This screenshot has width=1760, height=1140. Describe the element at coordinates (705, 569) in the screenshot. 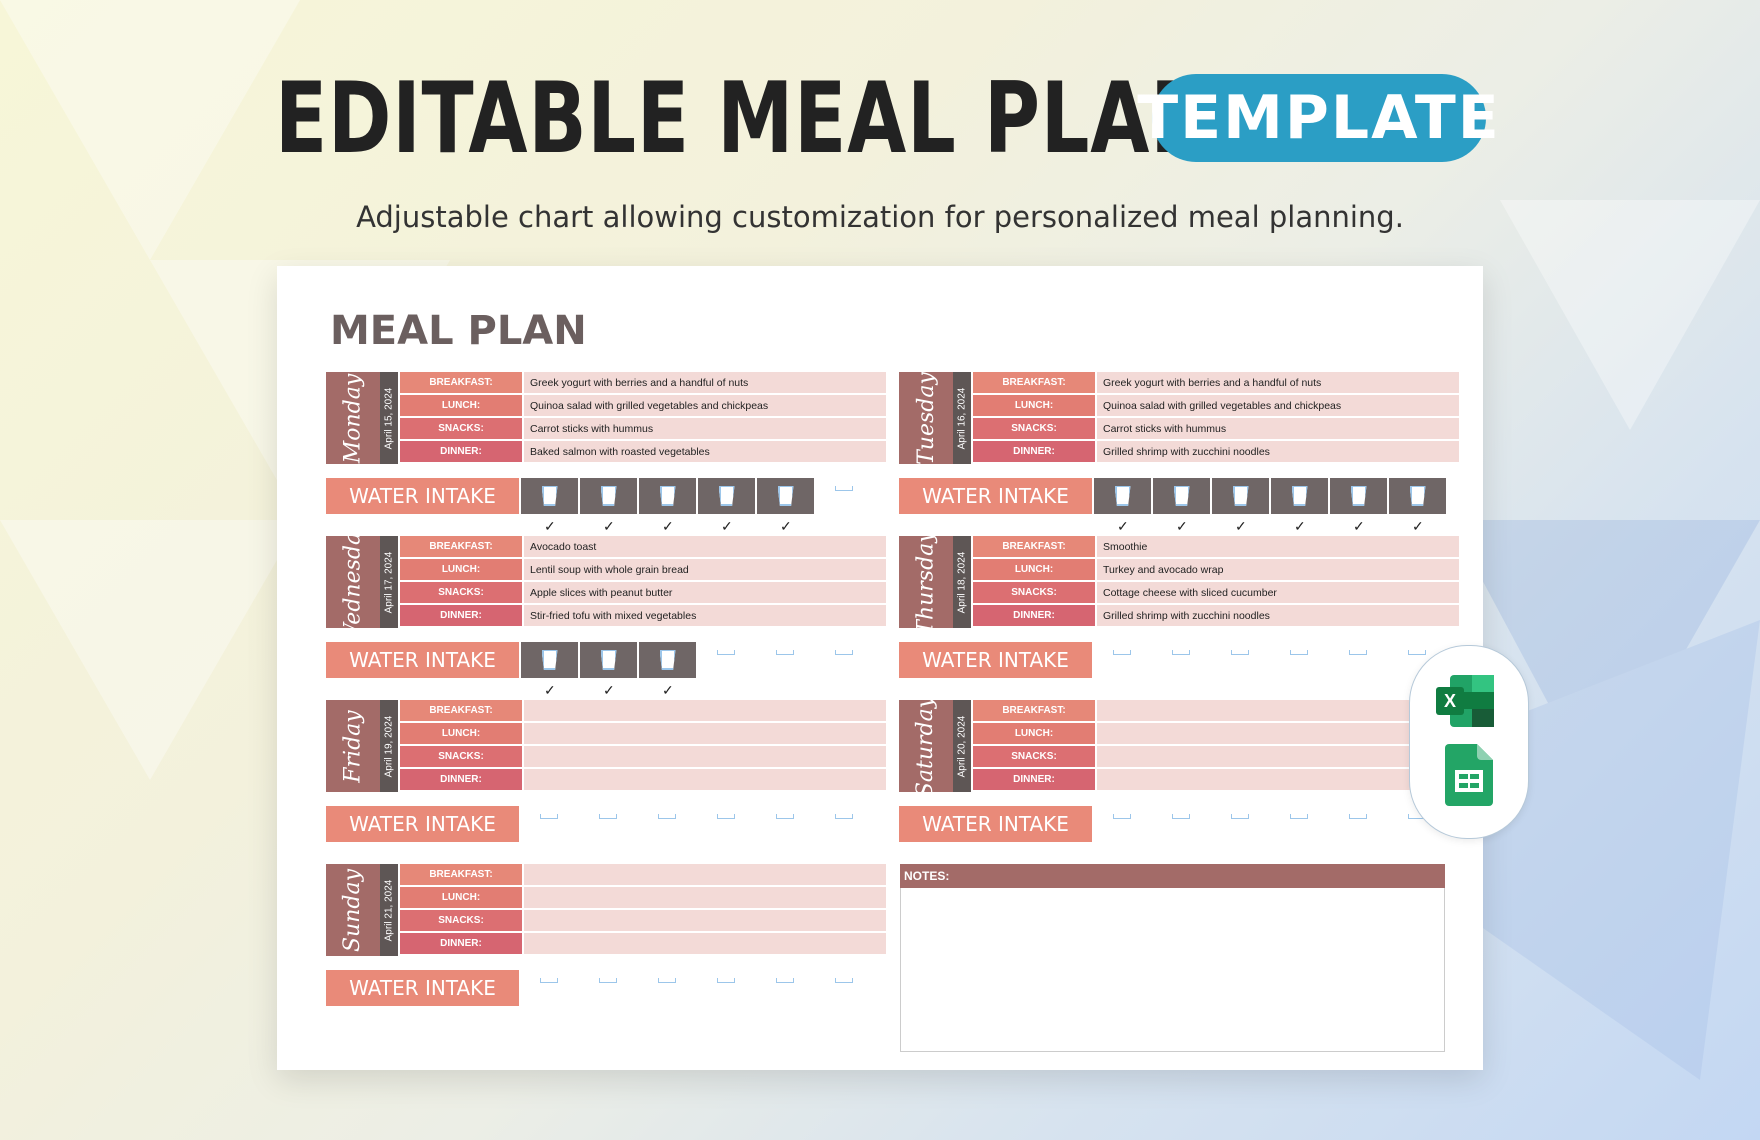

I see `meal-value-field: Lentil soup with whole grain bread` at that location.